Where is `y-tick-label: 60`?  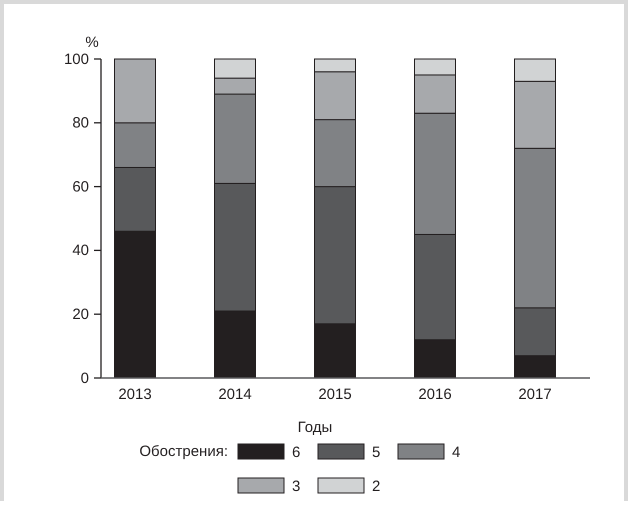
y-tick-label: 60 is located at coordinates (80, 187).